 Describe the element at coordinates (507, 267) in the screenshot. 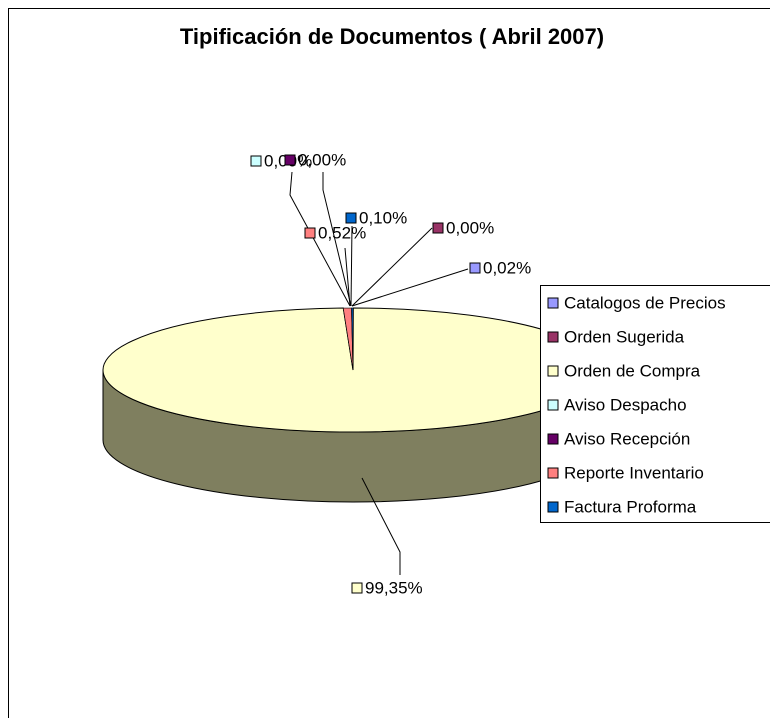

I see `data-label: 0,02%` at that location.